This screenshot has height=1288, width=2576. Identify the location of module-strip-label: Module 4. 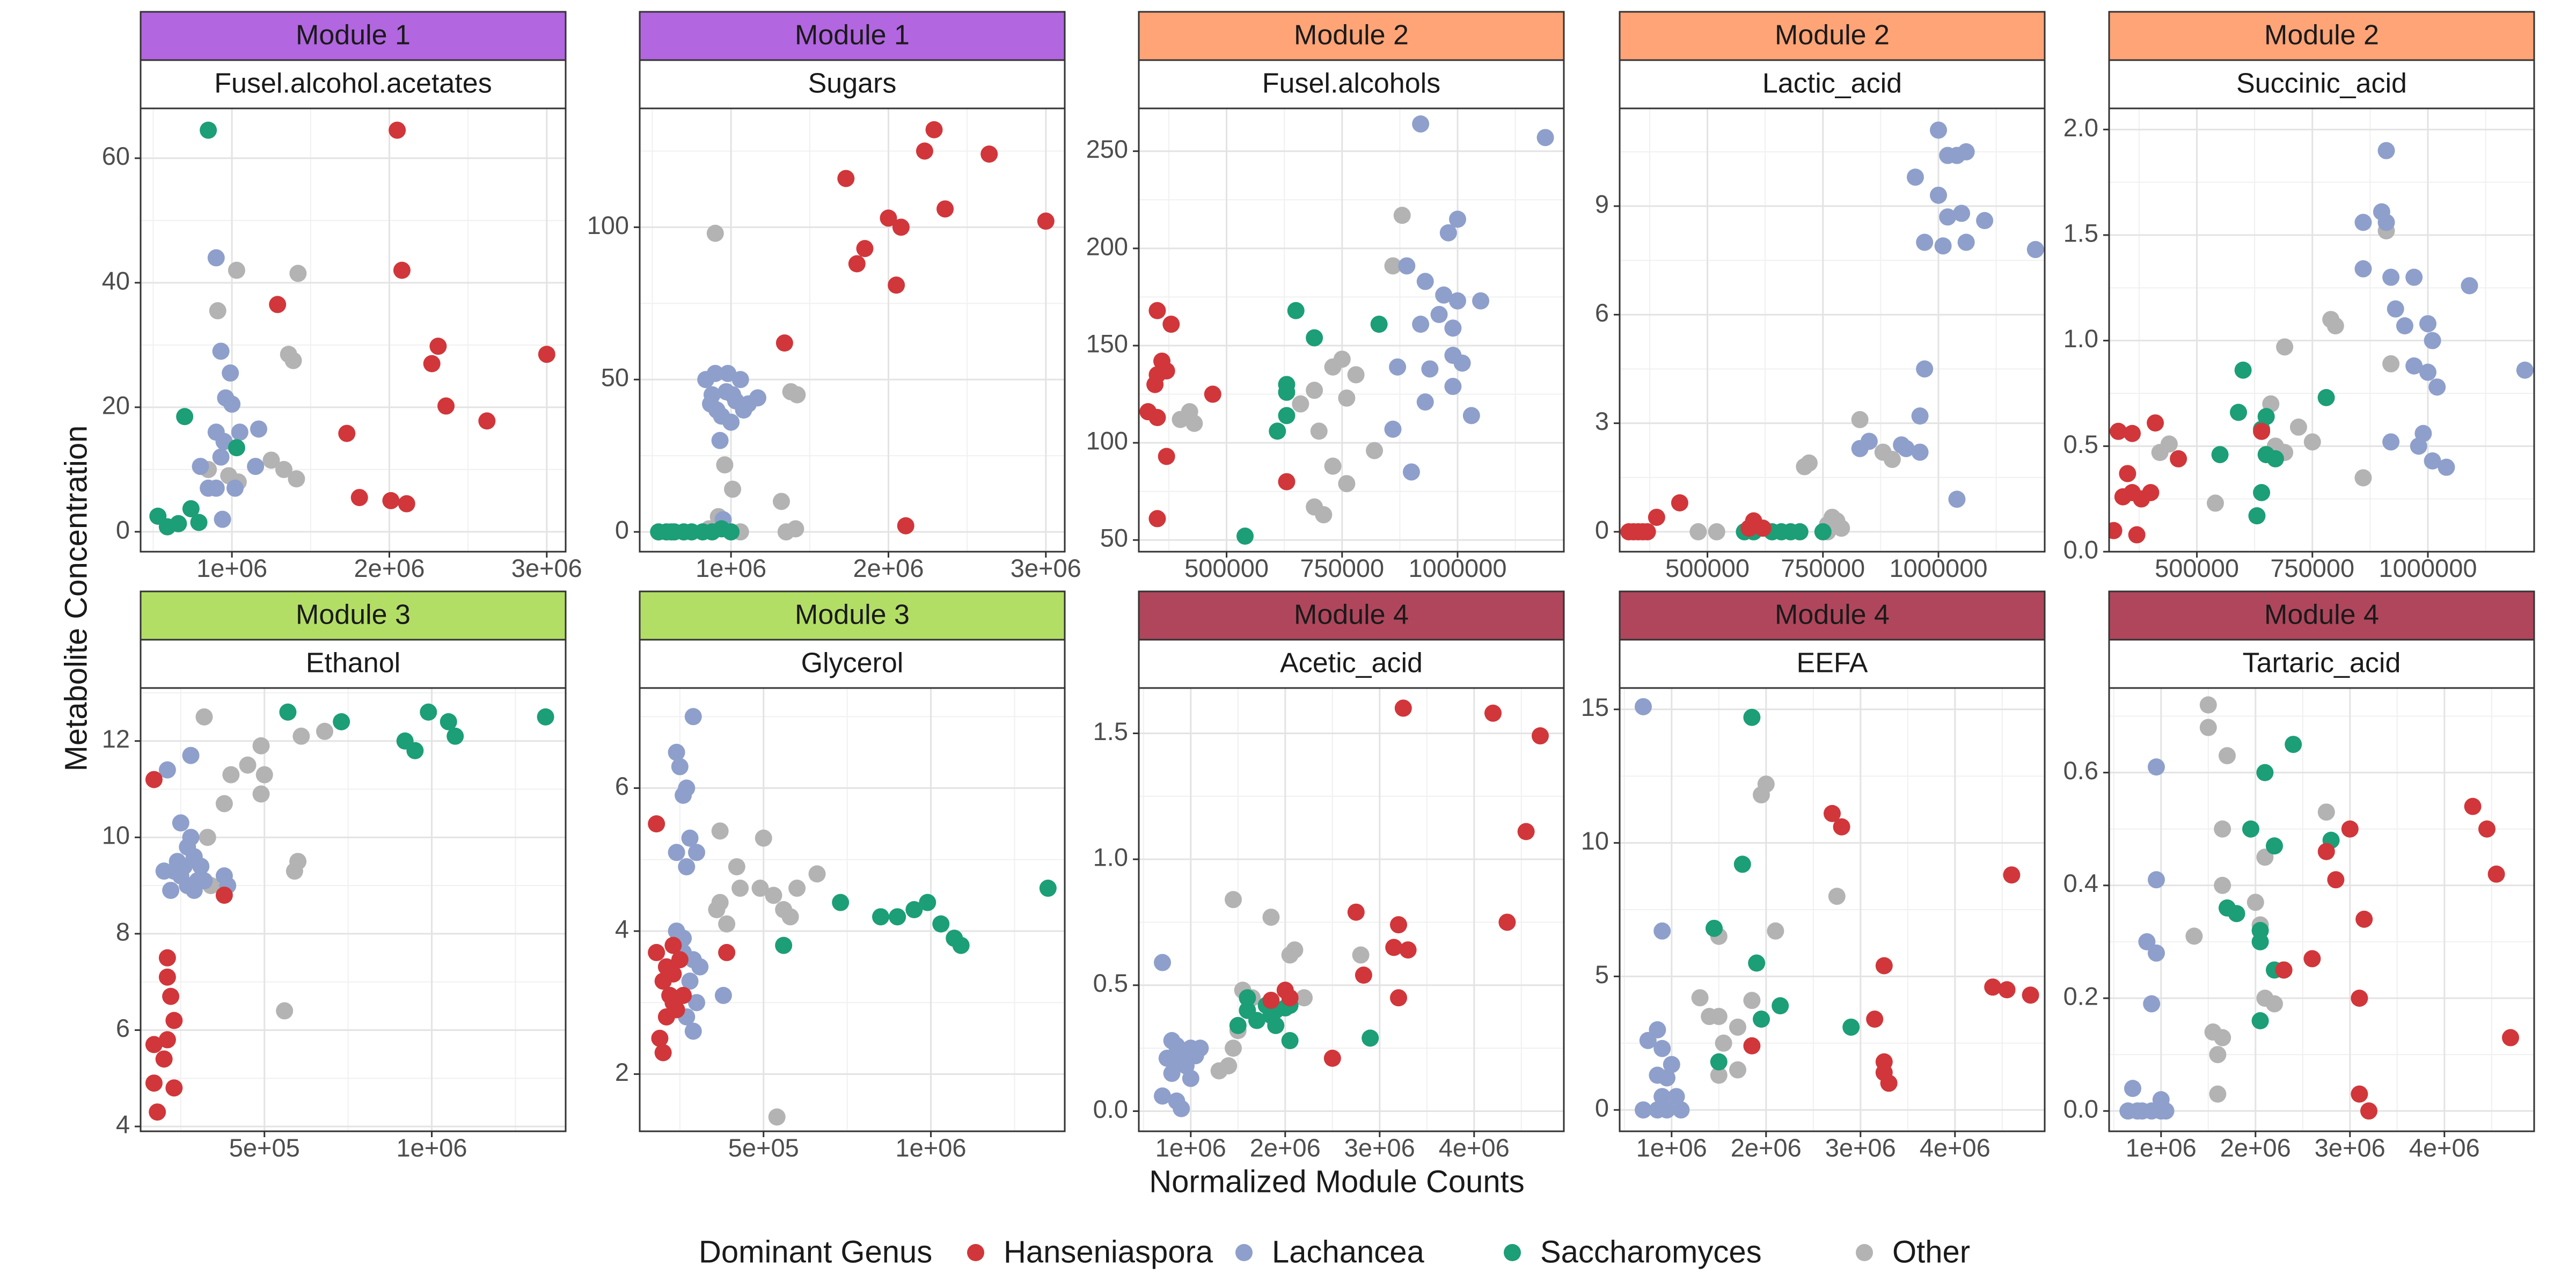
(1351, 615).